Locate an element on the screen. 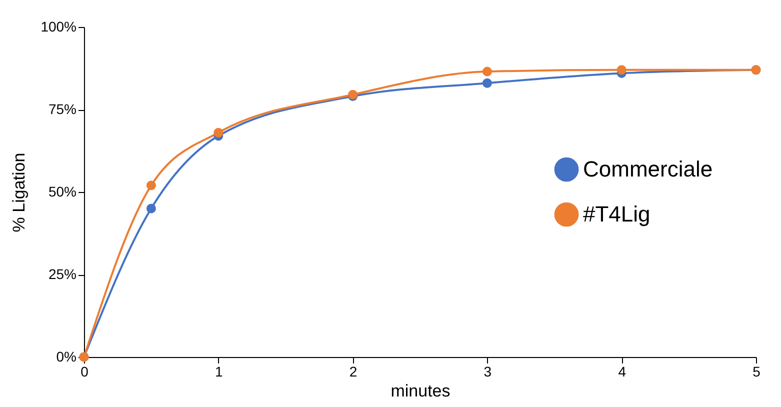  y-tick-label: 50% is located at coordinates (62, 192).